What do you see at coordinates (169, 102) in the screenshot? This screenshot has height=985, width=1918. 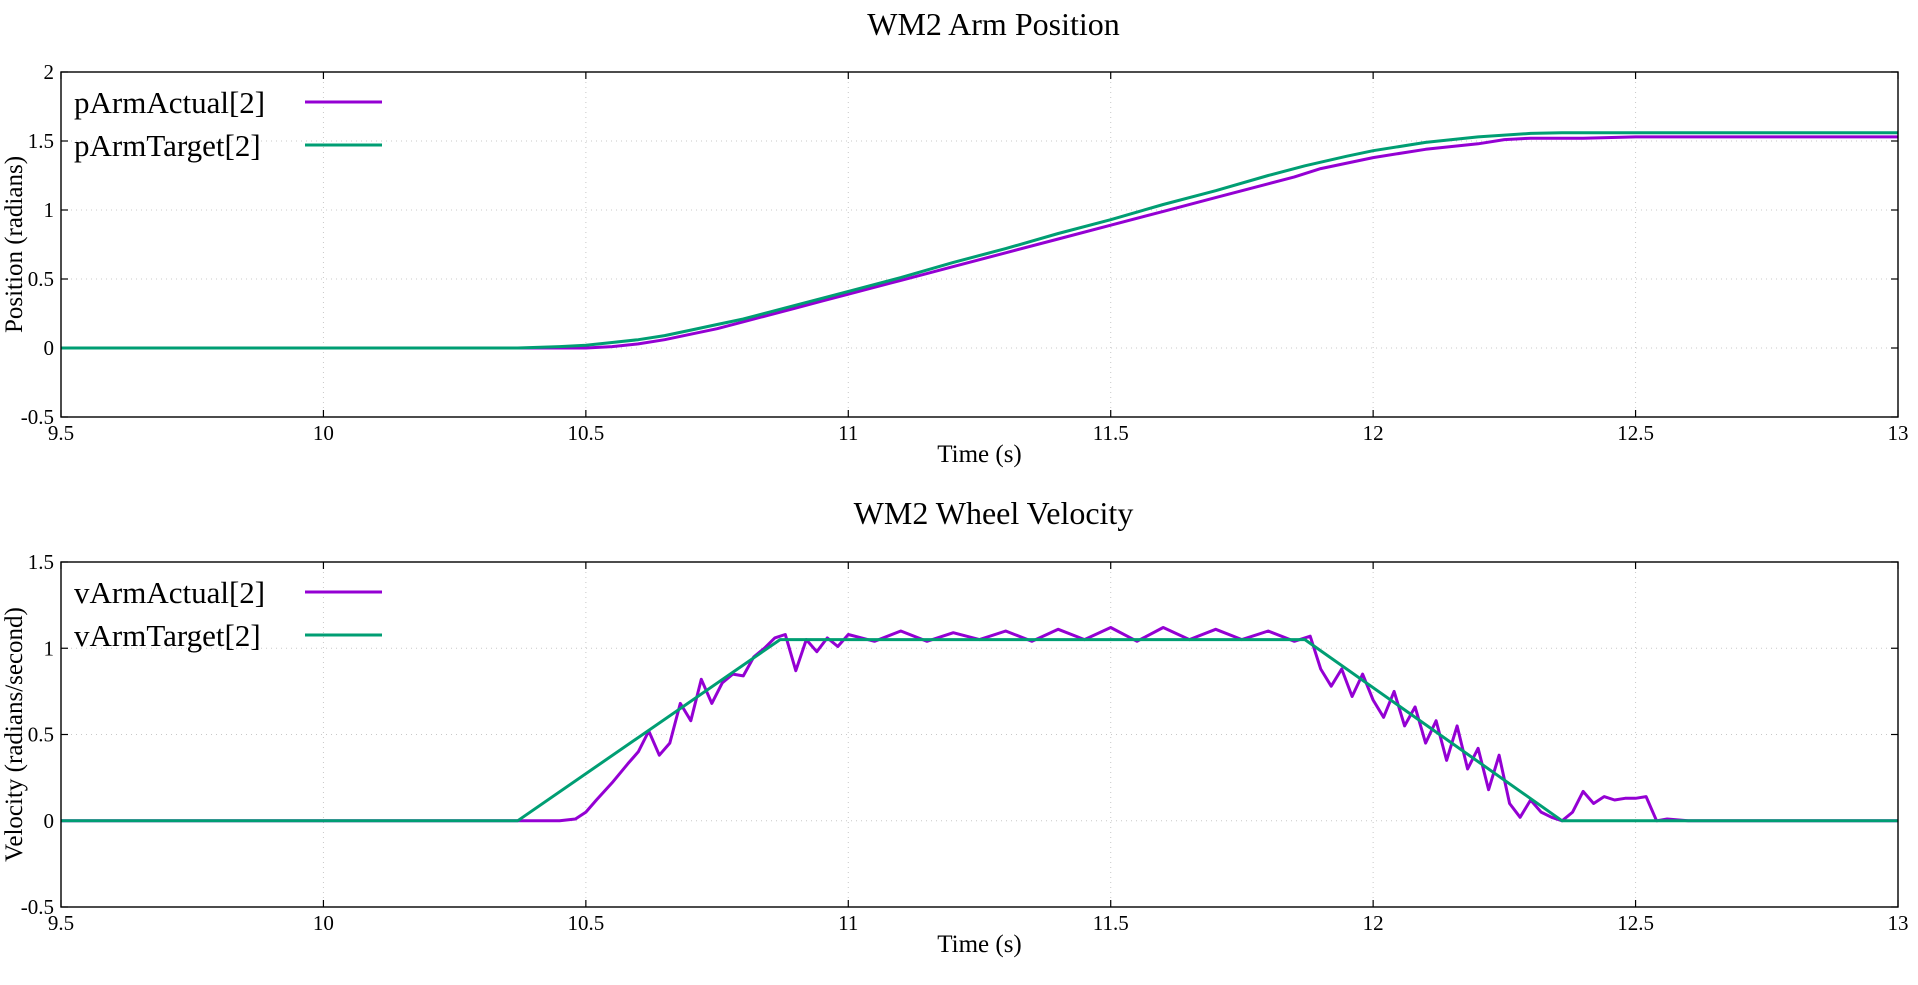 I see `legend-label: pArmActual[2]` at bounding box center [169, 102].